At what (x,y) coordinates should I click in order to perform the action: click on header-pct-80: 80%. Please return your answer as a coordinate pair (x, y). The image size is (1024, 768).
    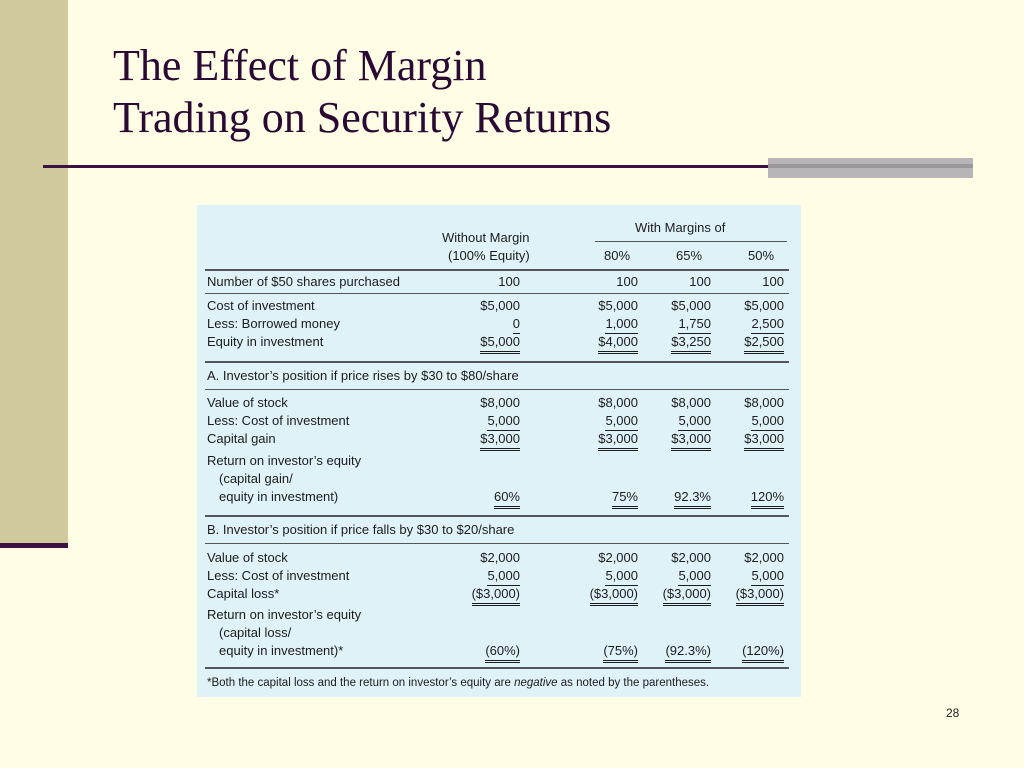
    Looking at the image, I should click on (617, 255).